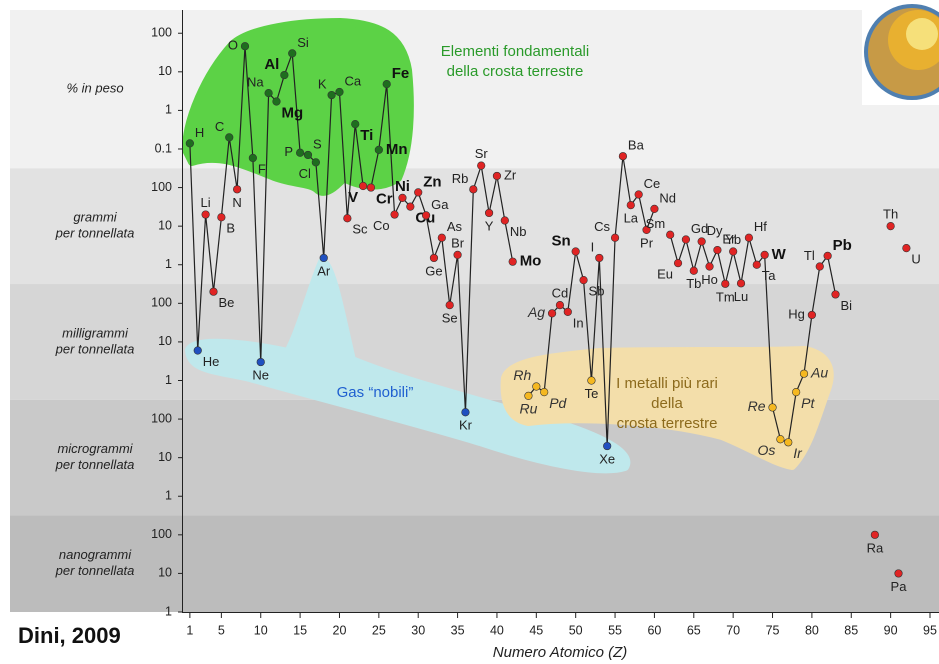  What do you see at coordinates (474, 563) in the screenshot?
I see `band` at bounding box center [474, 563].